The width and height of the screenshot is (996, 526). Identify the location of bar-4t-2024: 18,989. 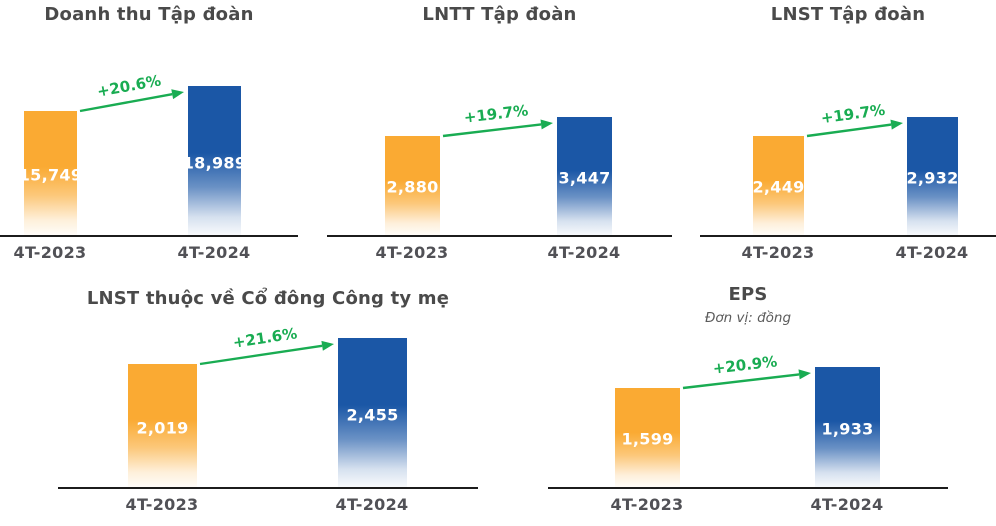
(214, 160).